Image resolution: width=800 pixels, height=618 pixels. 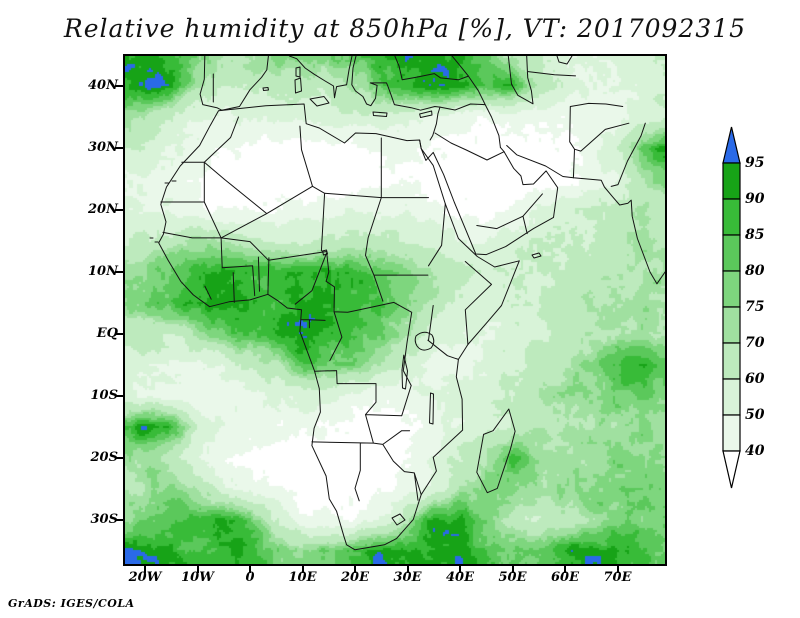 What do you see at coordinates (378, 337) in the screenshot?
I see `lakes-outline` at bounding box center [378, 337].